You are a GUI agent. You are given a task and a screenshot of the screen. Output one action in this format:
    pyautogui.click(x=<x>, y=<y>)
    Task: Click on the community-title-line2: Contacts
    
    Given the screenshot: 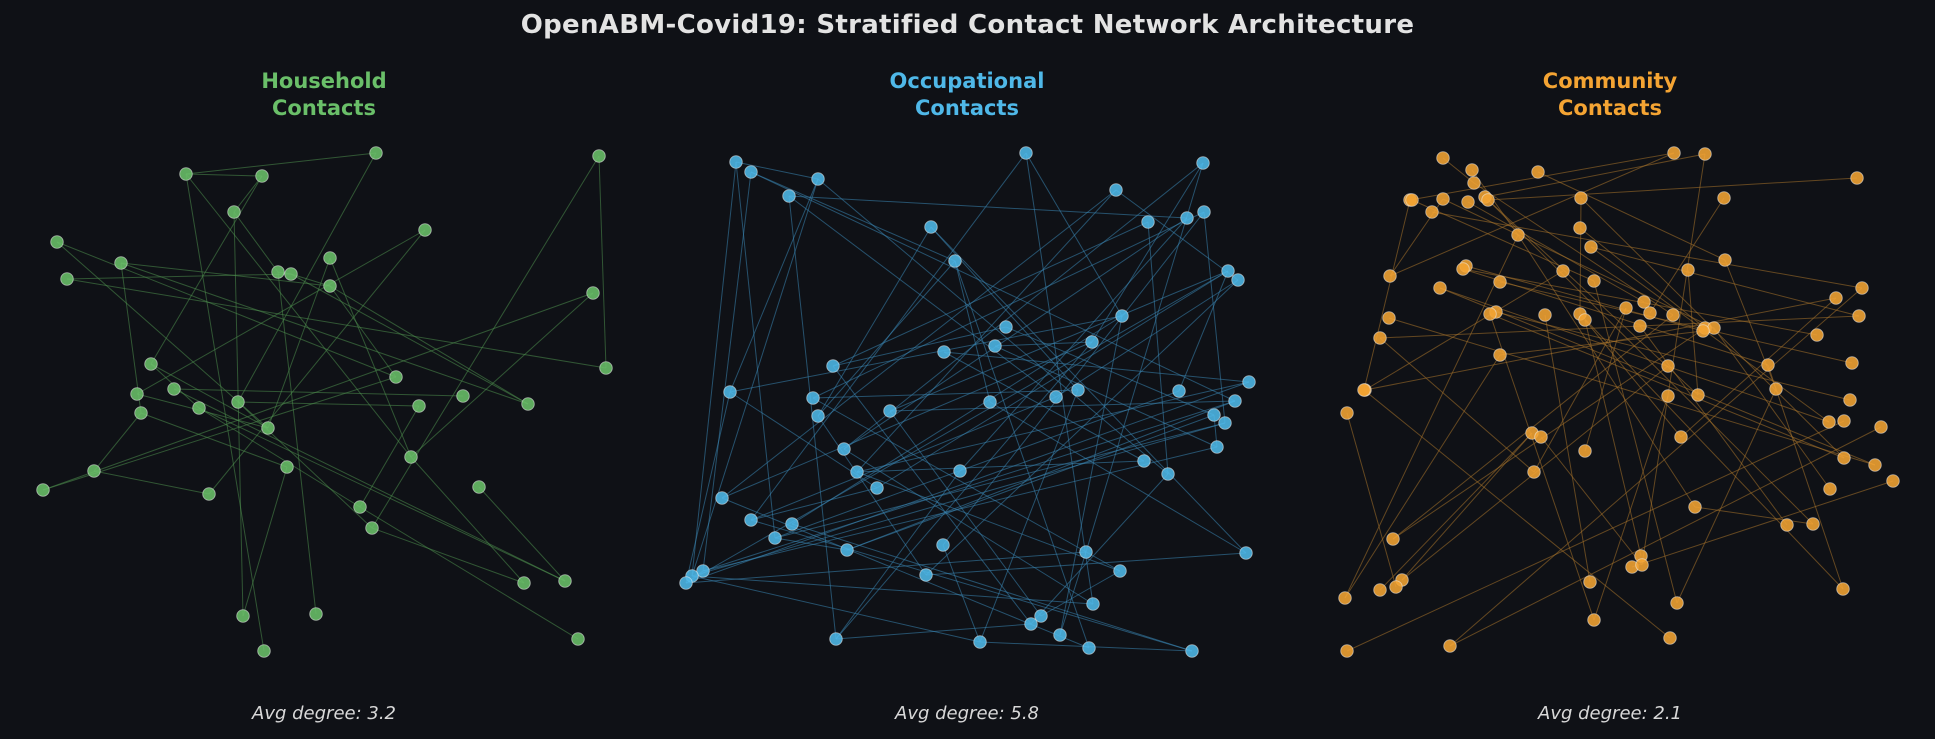 What is the action you would take?
    pyautogui.click(x=1610, y=108)
    